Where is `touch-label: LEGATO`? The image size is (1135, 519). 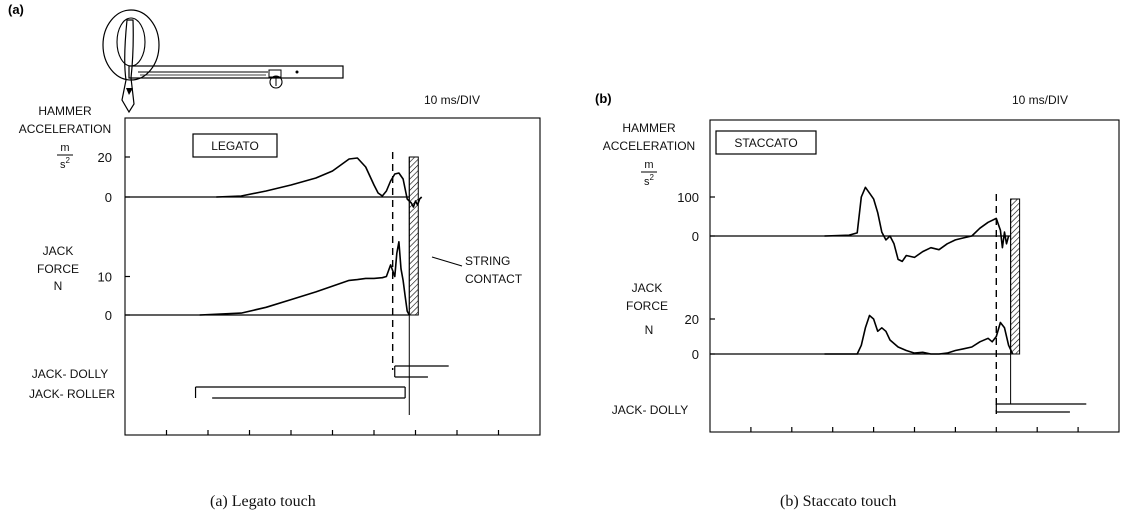
touch-label: LEGATO is located at coordinates (235, 146).